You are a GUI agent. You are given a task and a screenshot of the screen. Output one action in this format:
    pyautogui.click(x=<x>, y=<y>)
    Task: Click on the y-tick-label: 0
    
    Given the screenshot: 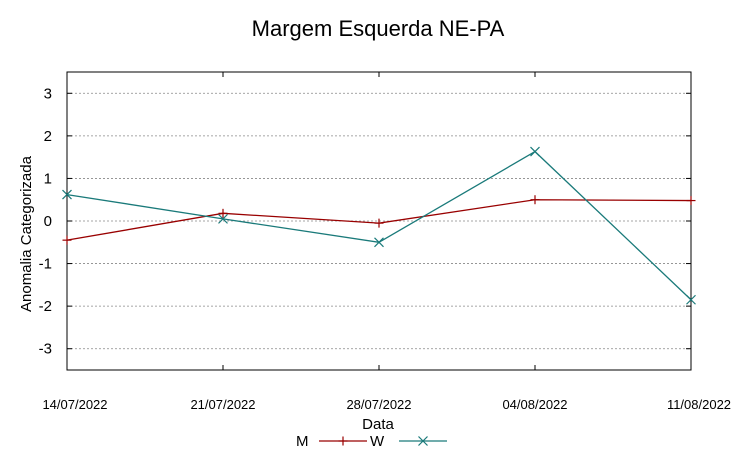 What is the action you would take?
    pyautogui.click(x=48, y=221)
    